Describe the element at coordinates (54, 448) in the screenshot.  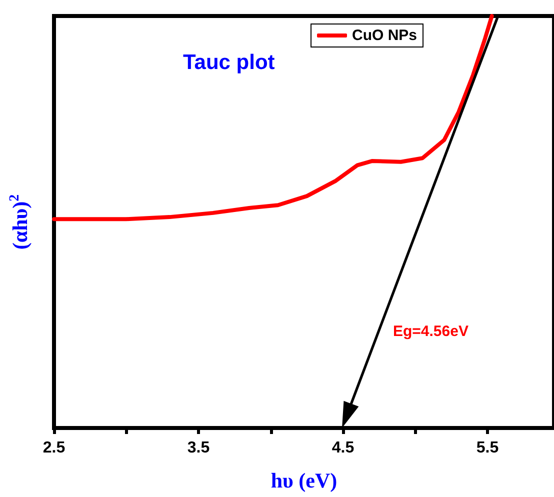
I see `x-tick-label: 2.5` at that location.